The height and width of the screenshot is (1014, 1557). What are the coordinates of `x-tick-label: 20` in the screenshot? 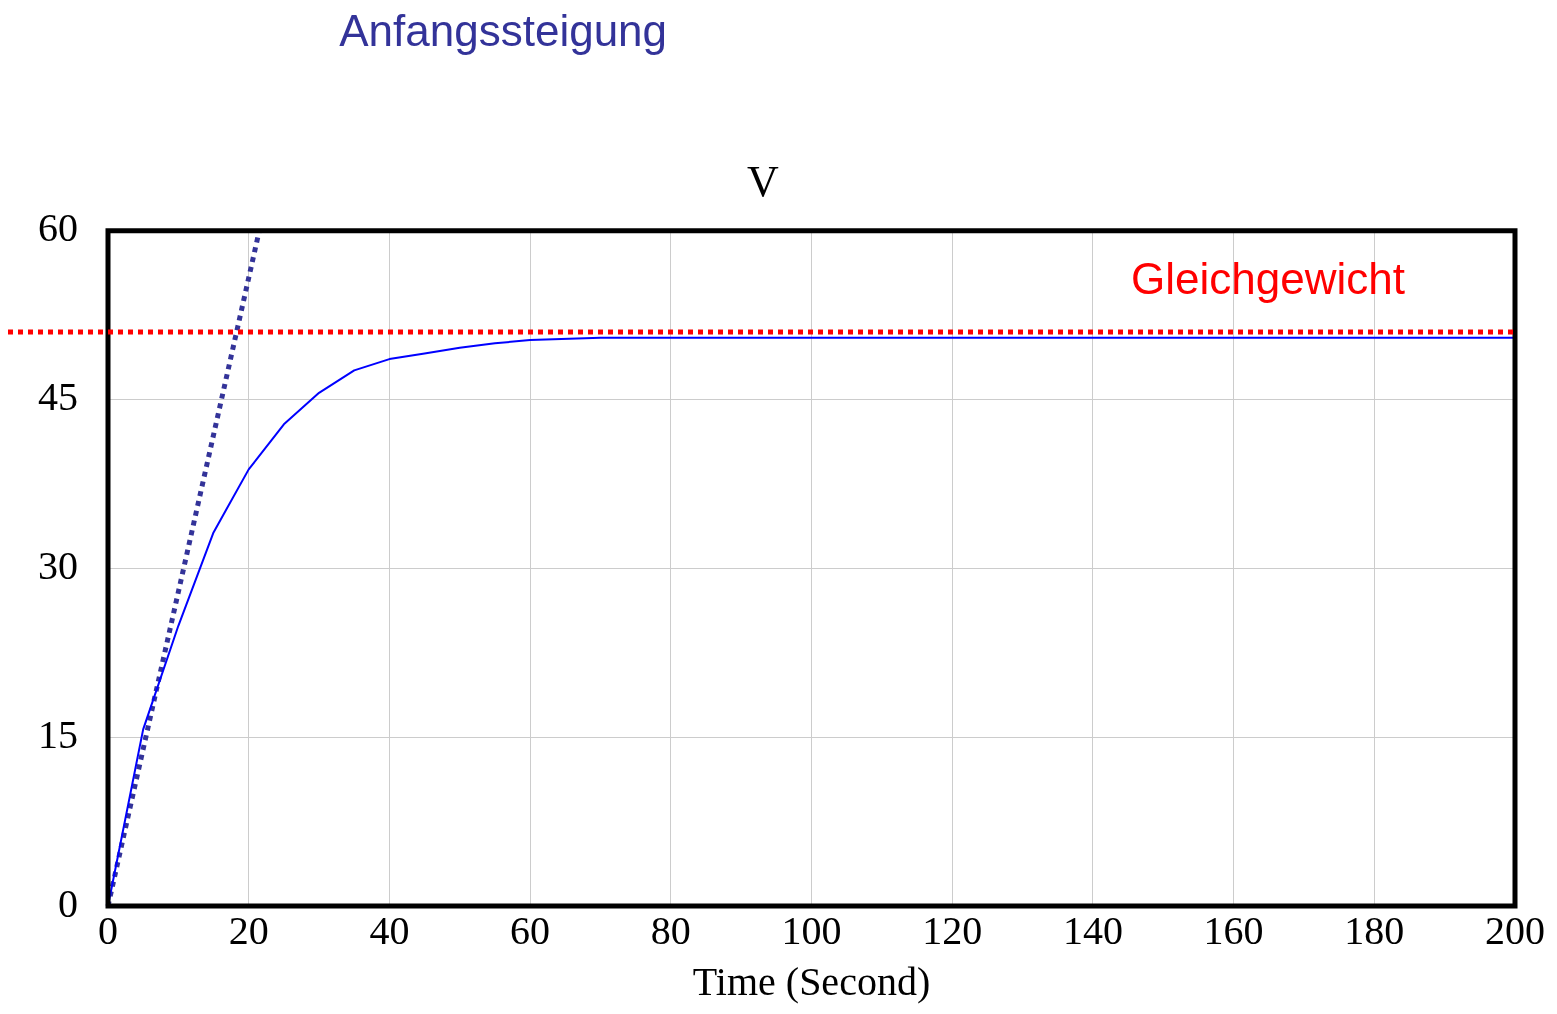 It's located at (248, 930).